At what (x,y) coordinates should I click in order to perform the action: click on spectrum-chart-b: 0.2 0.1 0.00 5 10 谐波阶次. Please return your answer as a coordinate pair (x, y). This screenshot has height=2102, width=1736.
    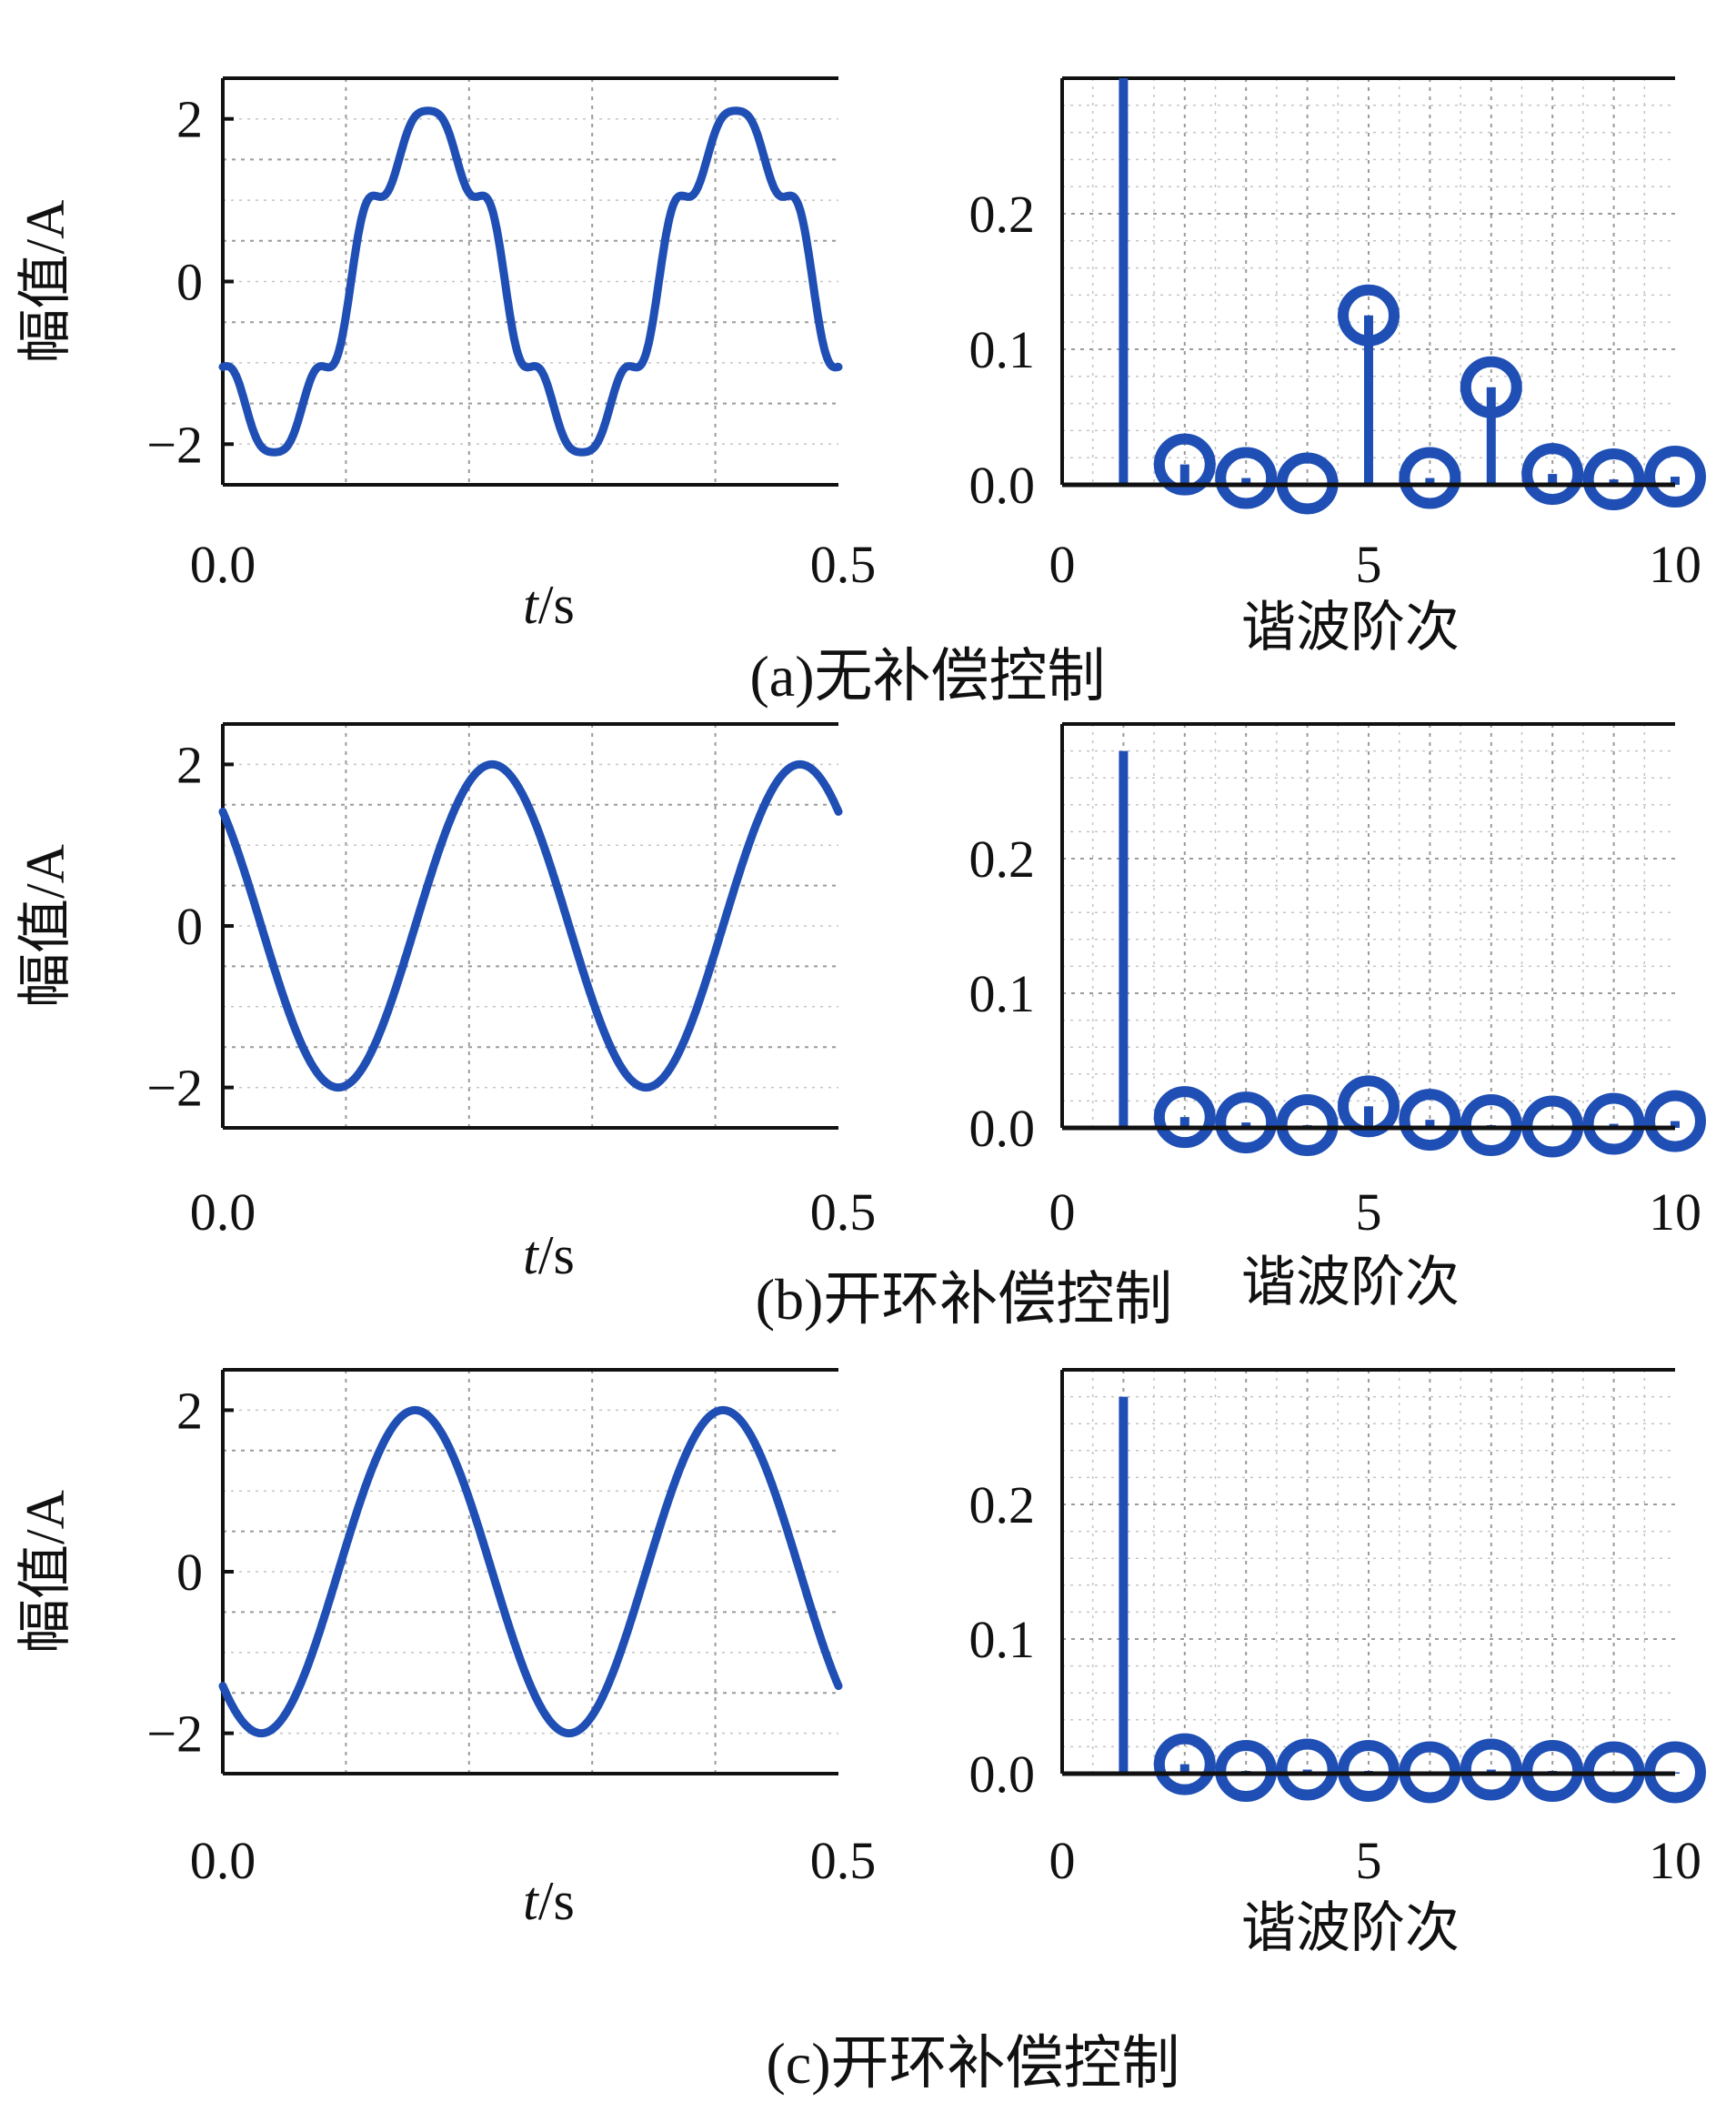
    Looking at the image, I should click on (1337, 1017).